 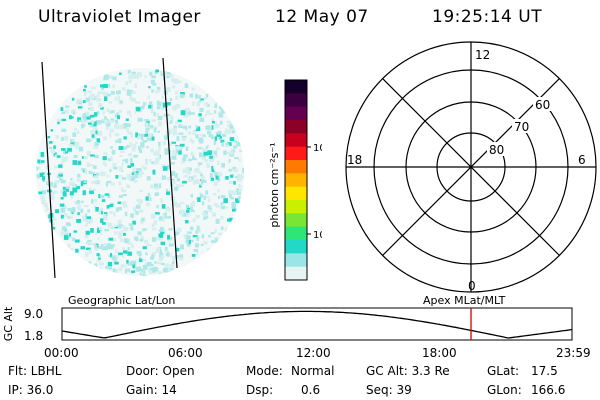 I want to click on colorbar-tick-label-100: 100, so click(x=317, y=148).